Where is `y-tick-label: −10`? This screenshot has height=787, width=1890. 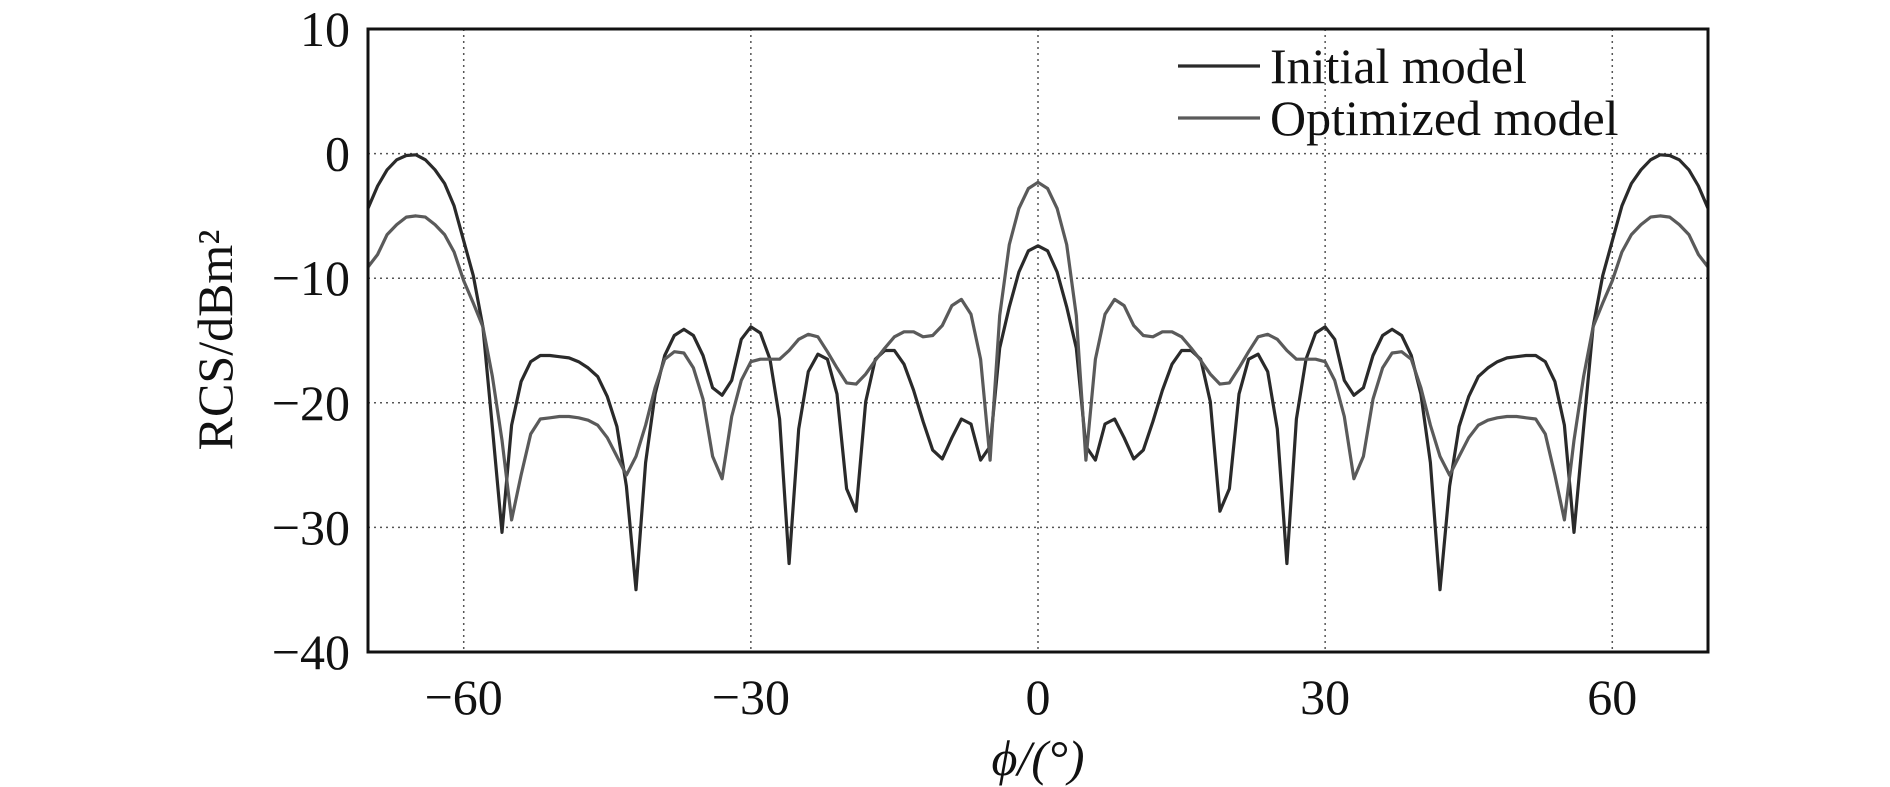 y-tick-label: −10 is located at coordinates (311, 278).